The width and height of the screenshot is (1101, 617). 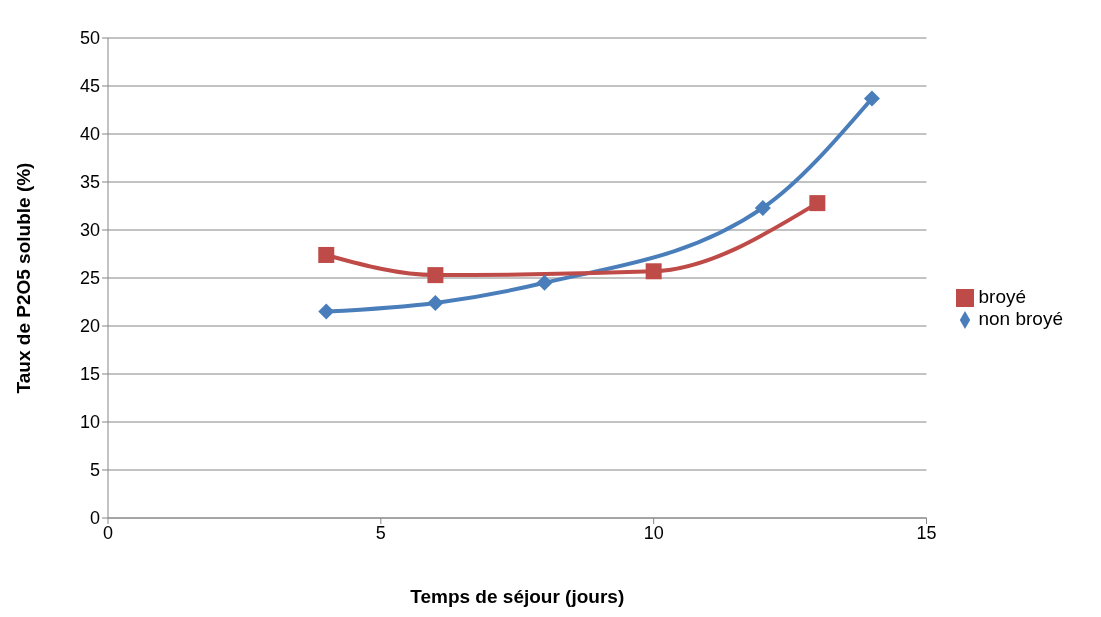 What do you see at coordinates (653, 532) in the screenshot?
I see `x-tick-label: 10` at bounding box center [653, 532].